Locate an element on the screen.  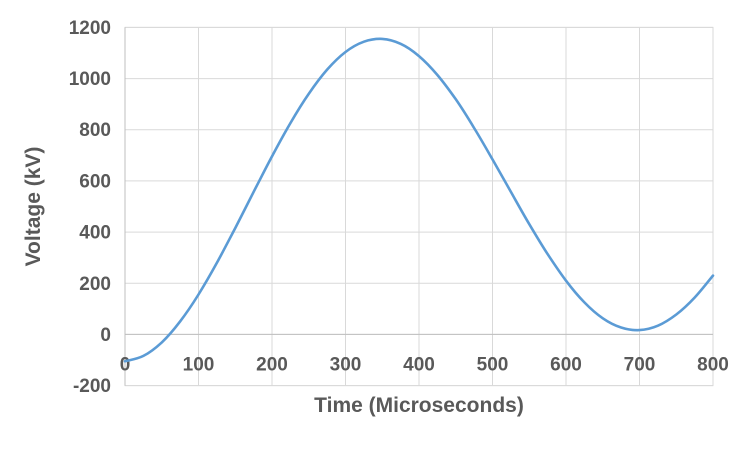
x-tick-label: 200 is located at coordinates (272, 364).